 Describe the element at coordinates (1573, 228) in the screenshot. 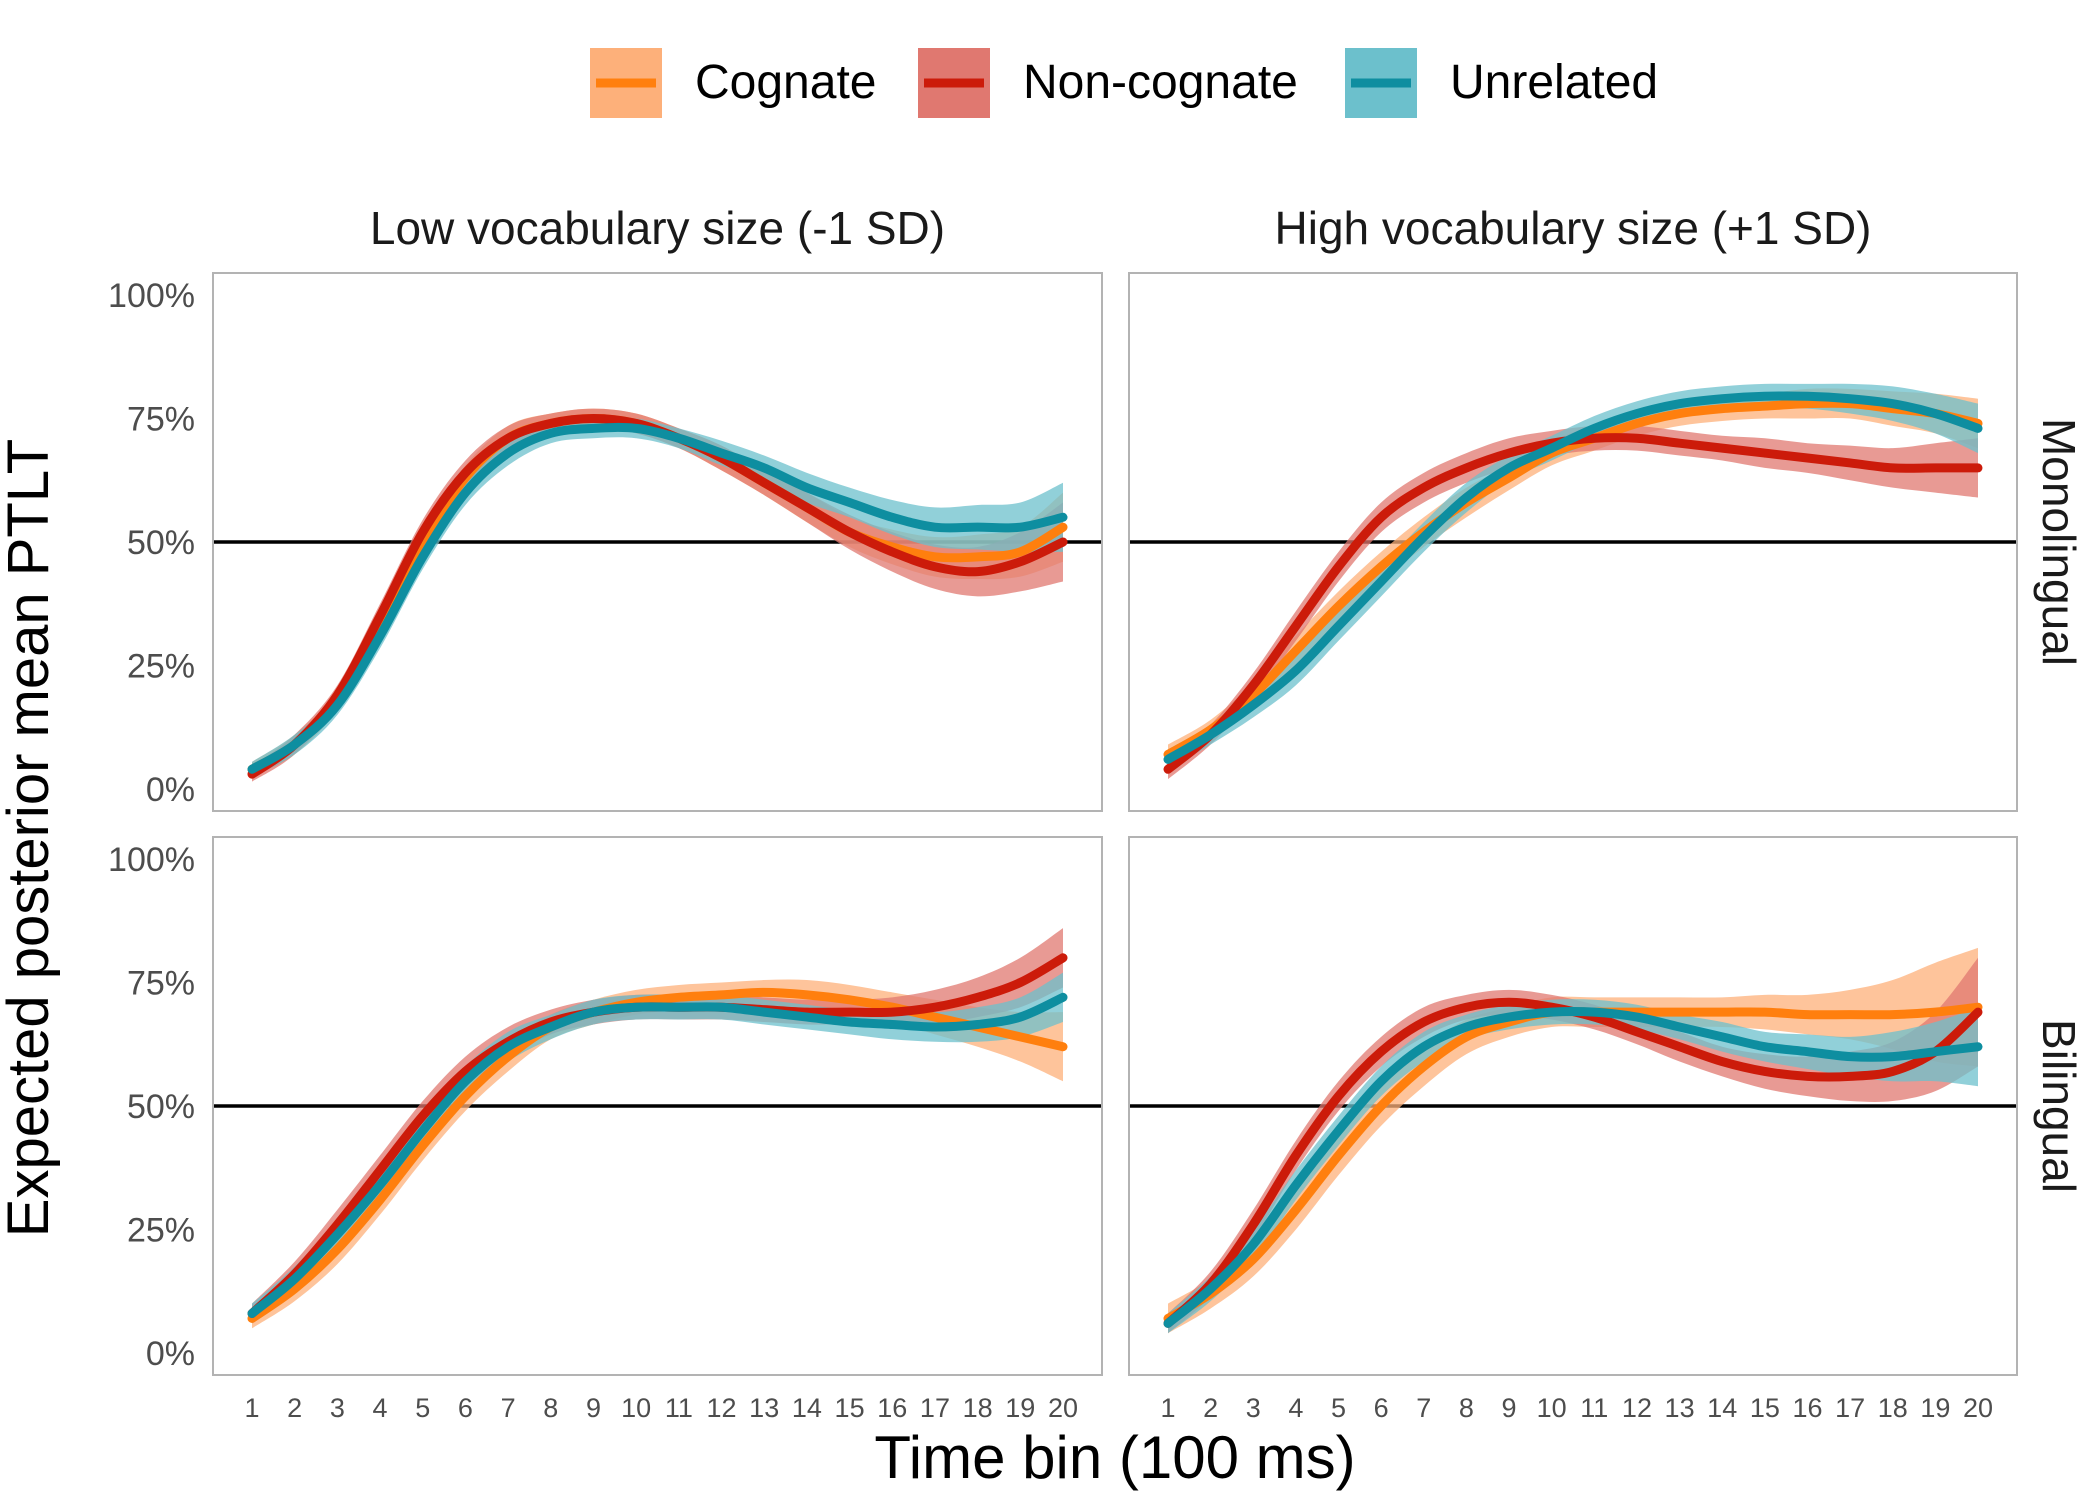

I see `column-facet-label: High vocabulary size (+1 SD)` at that location.